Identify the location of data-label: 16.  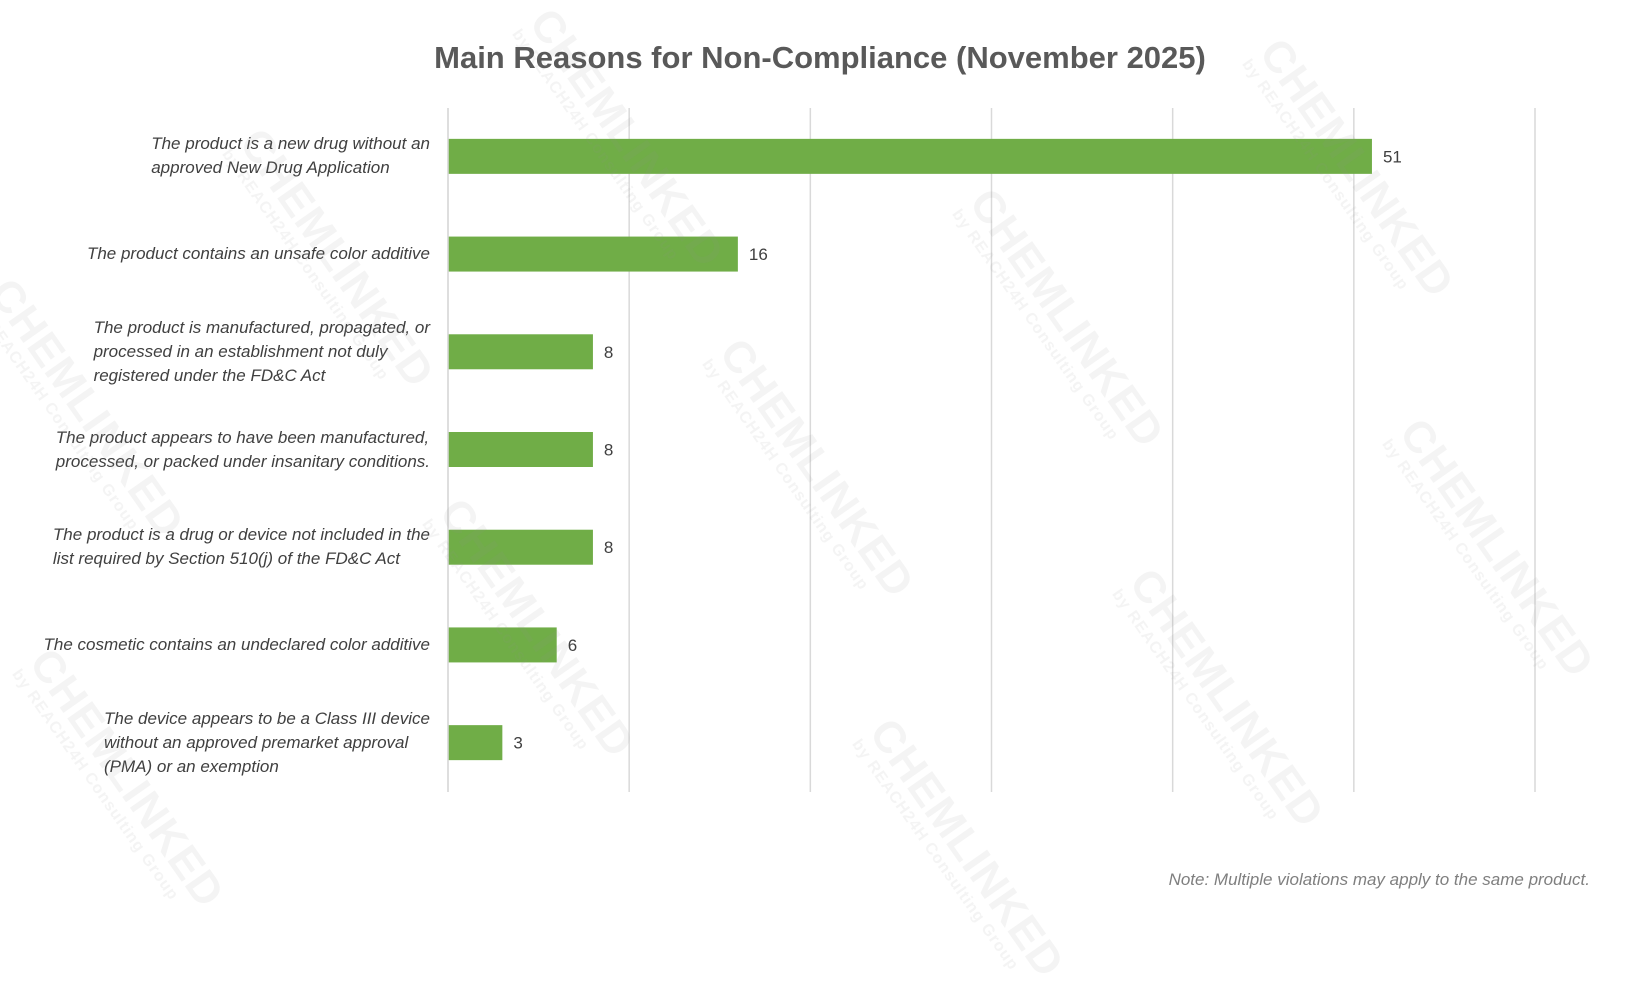
(758, 254).